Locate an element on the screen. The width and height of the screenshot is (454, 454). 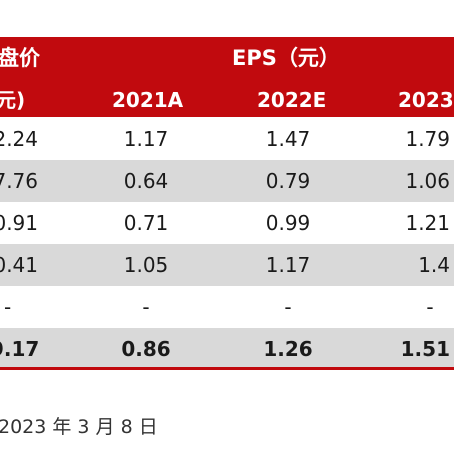
table-row: - - - - is located at coordinates (227, 307).